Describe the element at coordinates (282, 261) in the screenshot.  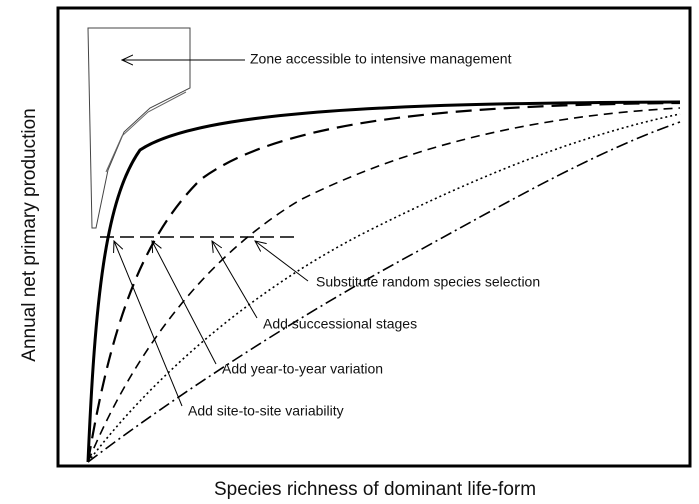
I see `arrow-random` at that location.